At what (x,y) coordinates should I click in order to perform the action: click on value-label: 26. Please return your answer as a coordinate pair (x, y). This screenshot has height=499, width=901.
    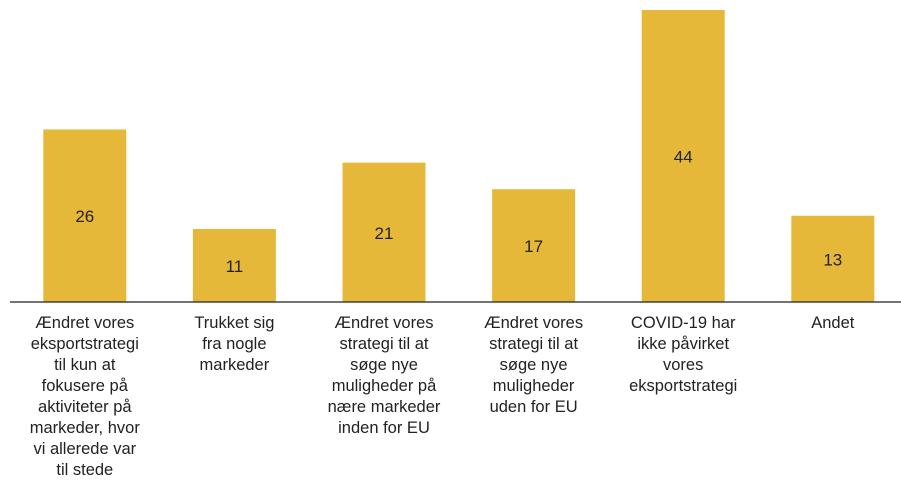
    Looking at the image, I should click on (84, 216).